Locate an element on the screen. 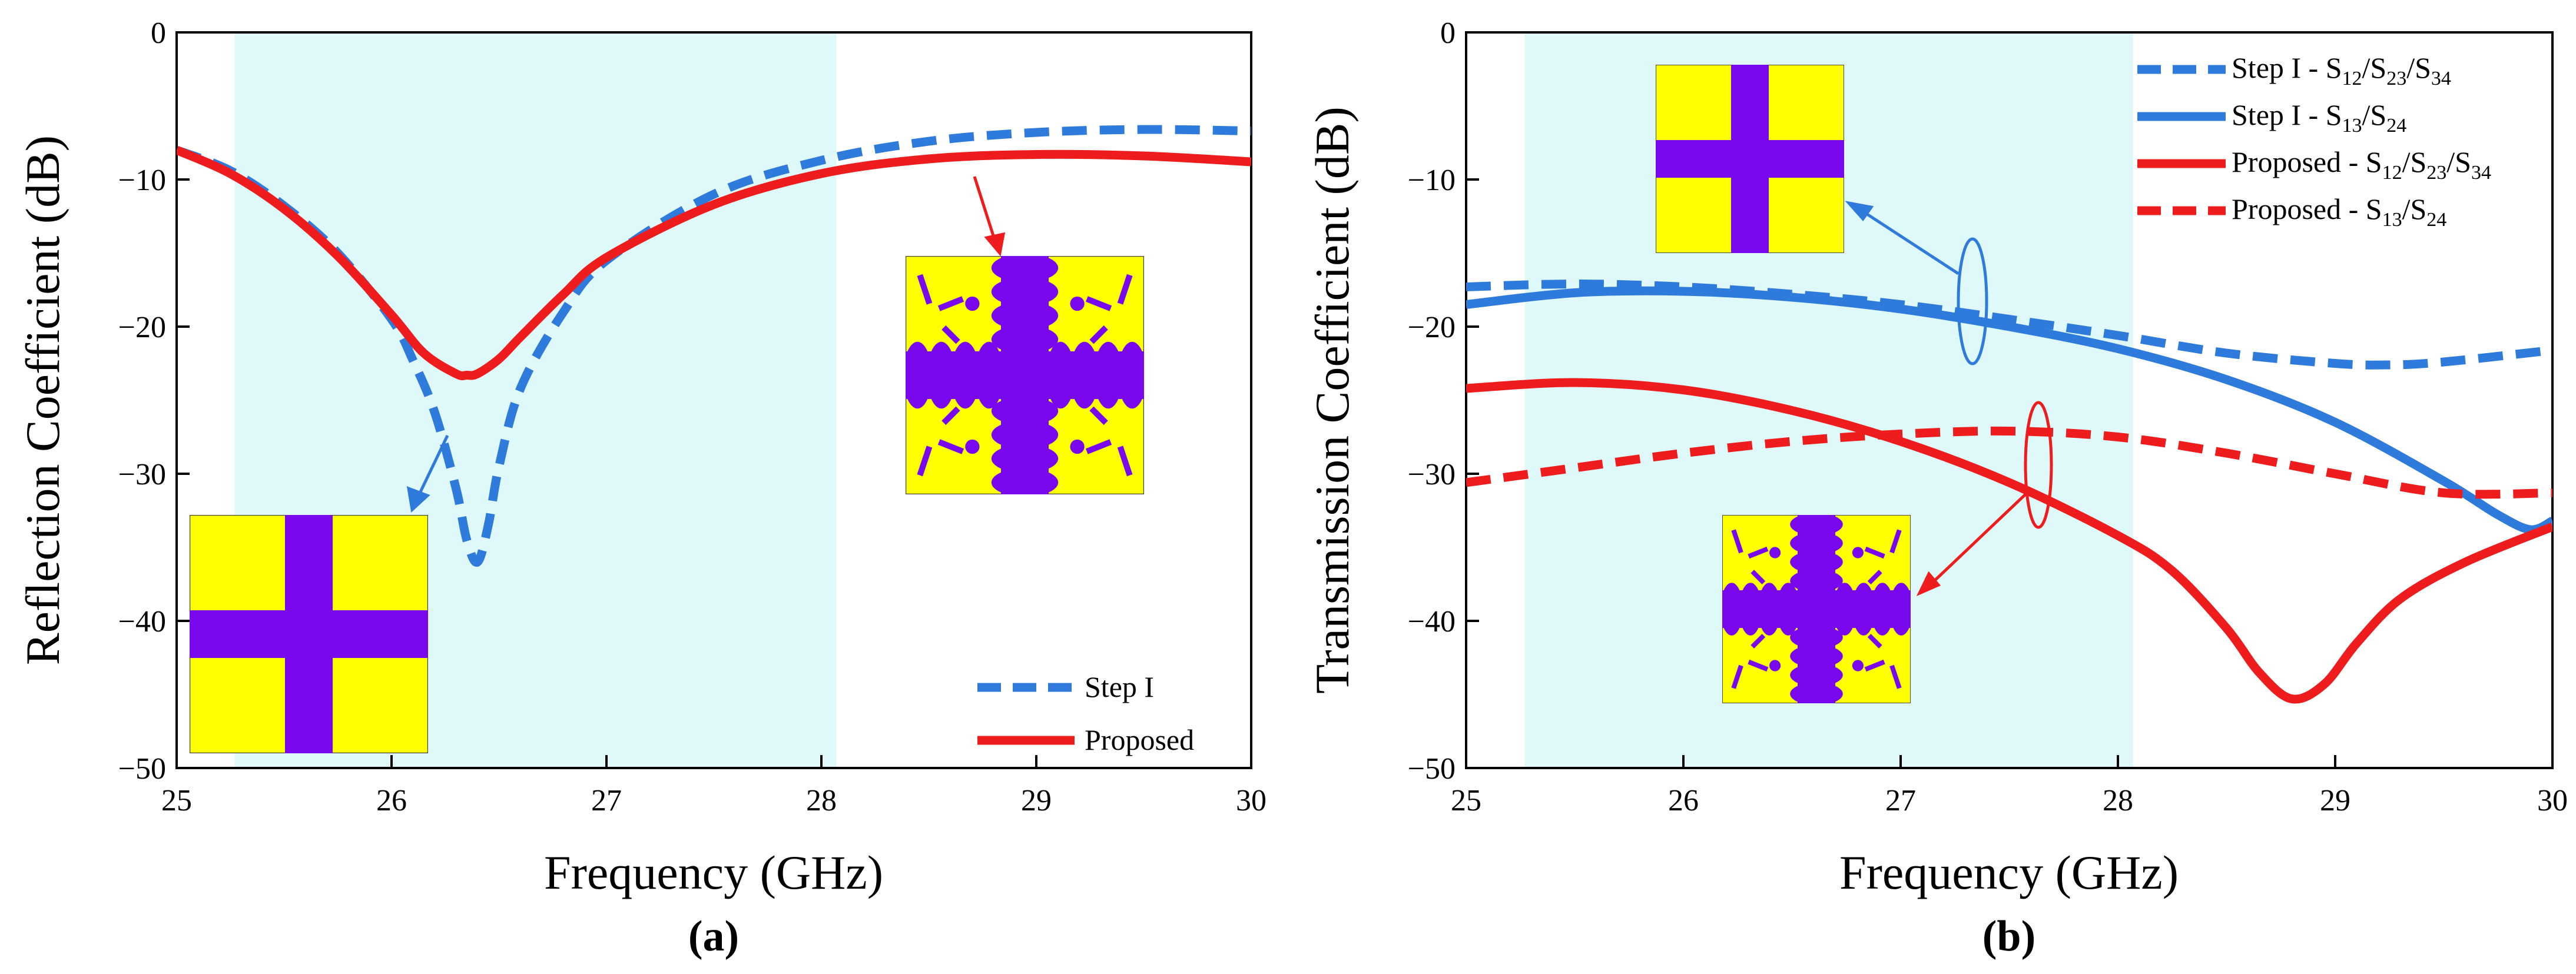 The image size is (2576, 974). arrow-to-proposed-inset is located at coordinates (989, 216).